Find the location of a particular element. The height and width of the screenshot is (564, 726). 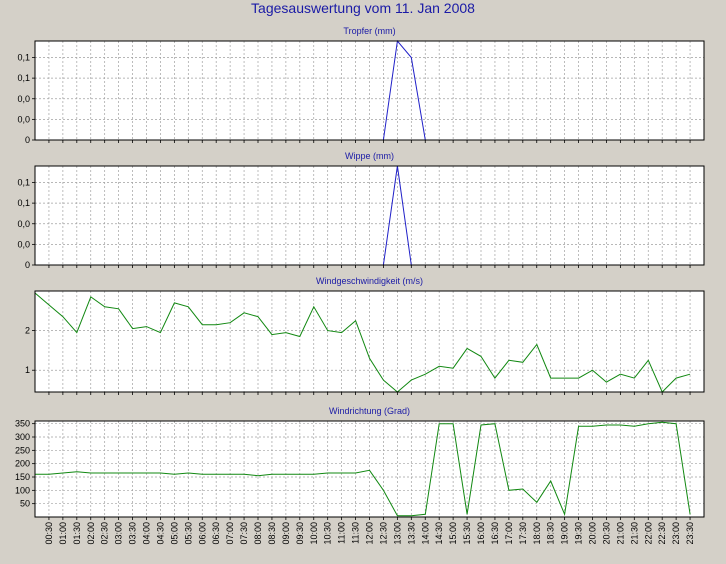

x-tick-label: 10:30 is located at coordinates (328, 533).